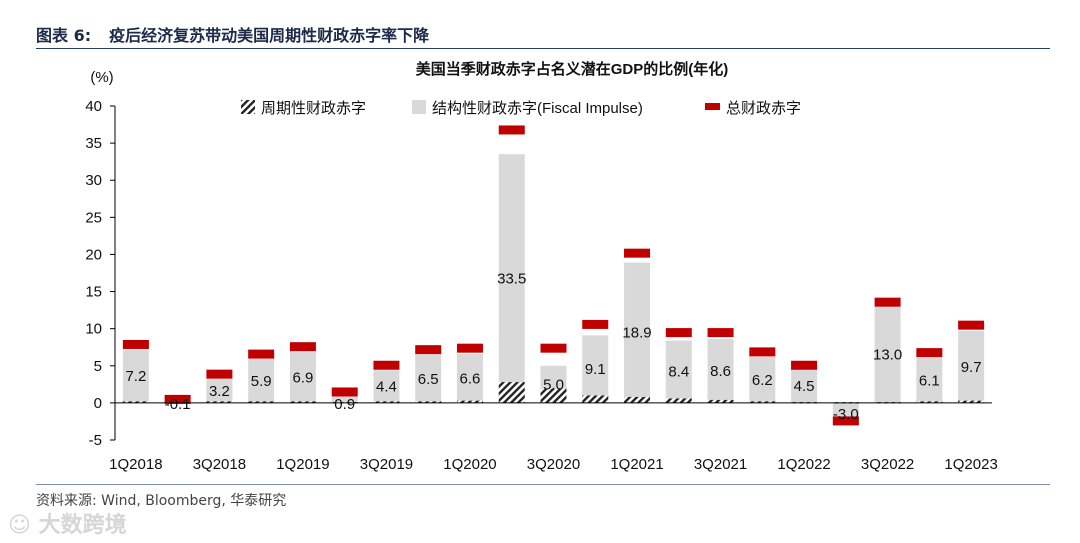 Image resolution: width=1080 pixels, height=543 pixels. I want to click on structural-value-label: -3.0, so click(846, 414).